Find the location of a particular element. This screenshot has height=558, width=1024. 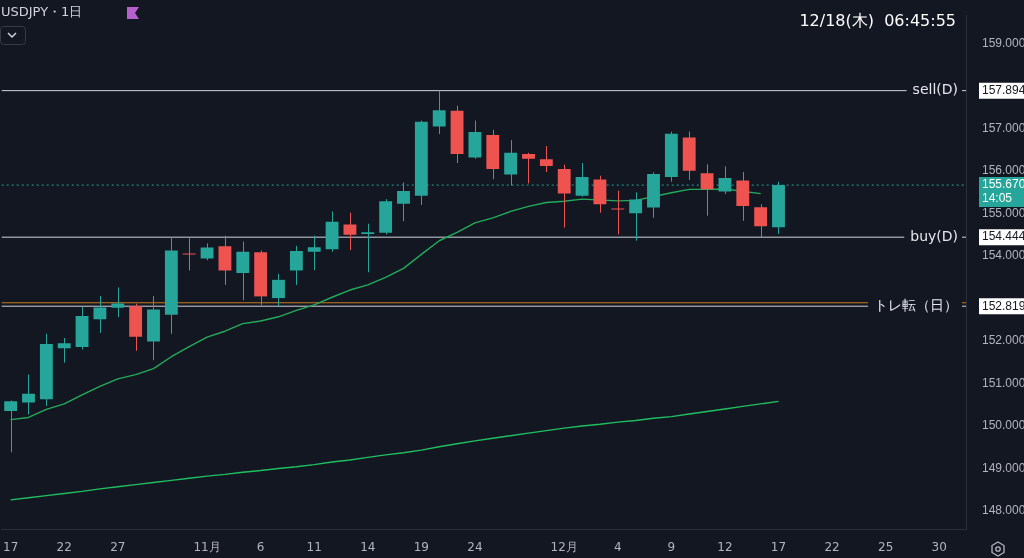

x-tick-label: 11 is located at coordinates (314, 546).